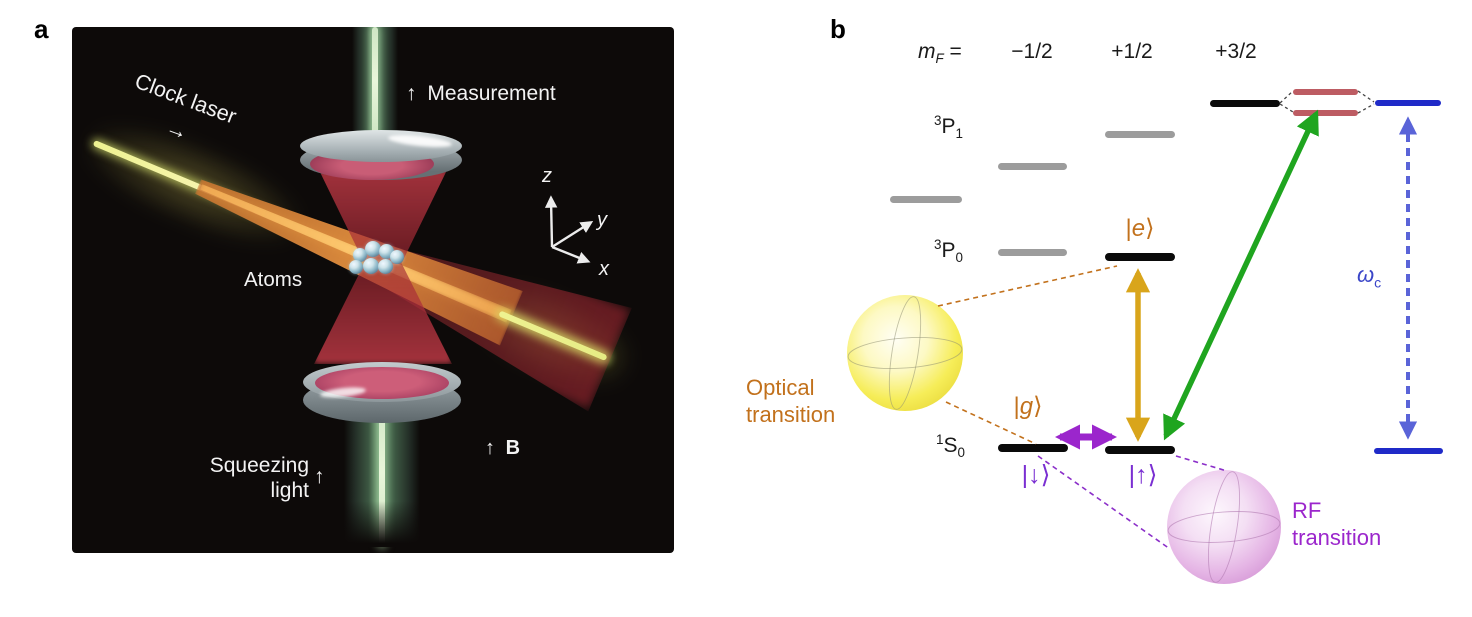 This screenshot has width=1472, height=617. I want to click on measurement-beam, so click(375, 81).